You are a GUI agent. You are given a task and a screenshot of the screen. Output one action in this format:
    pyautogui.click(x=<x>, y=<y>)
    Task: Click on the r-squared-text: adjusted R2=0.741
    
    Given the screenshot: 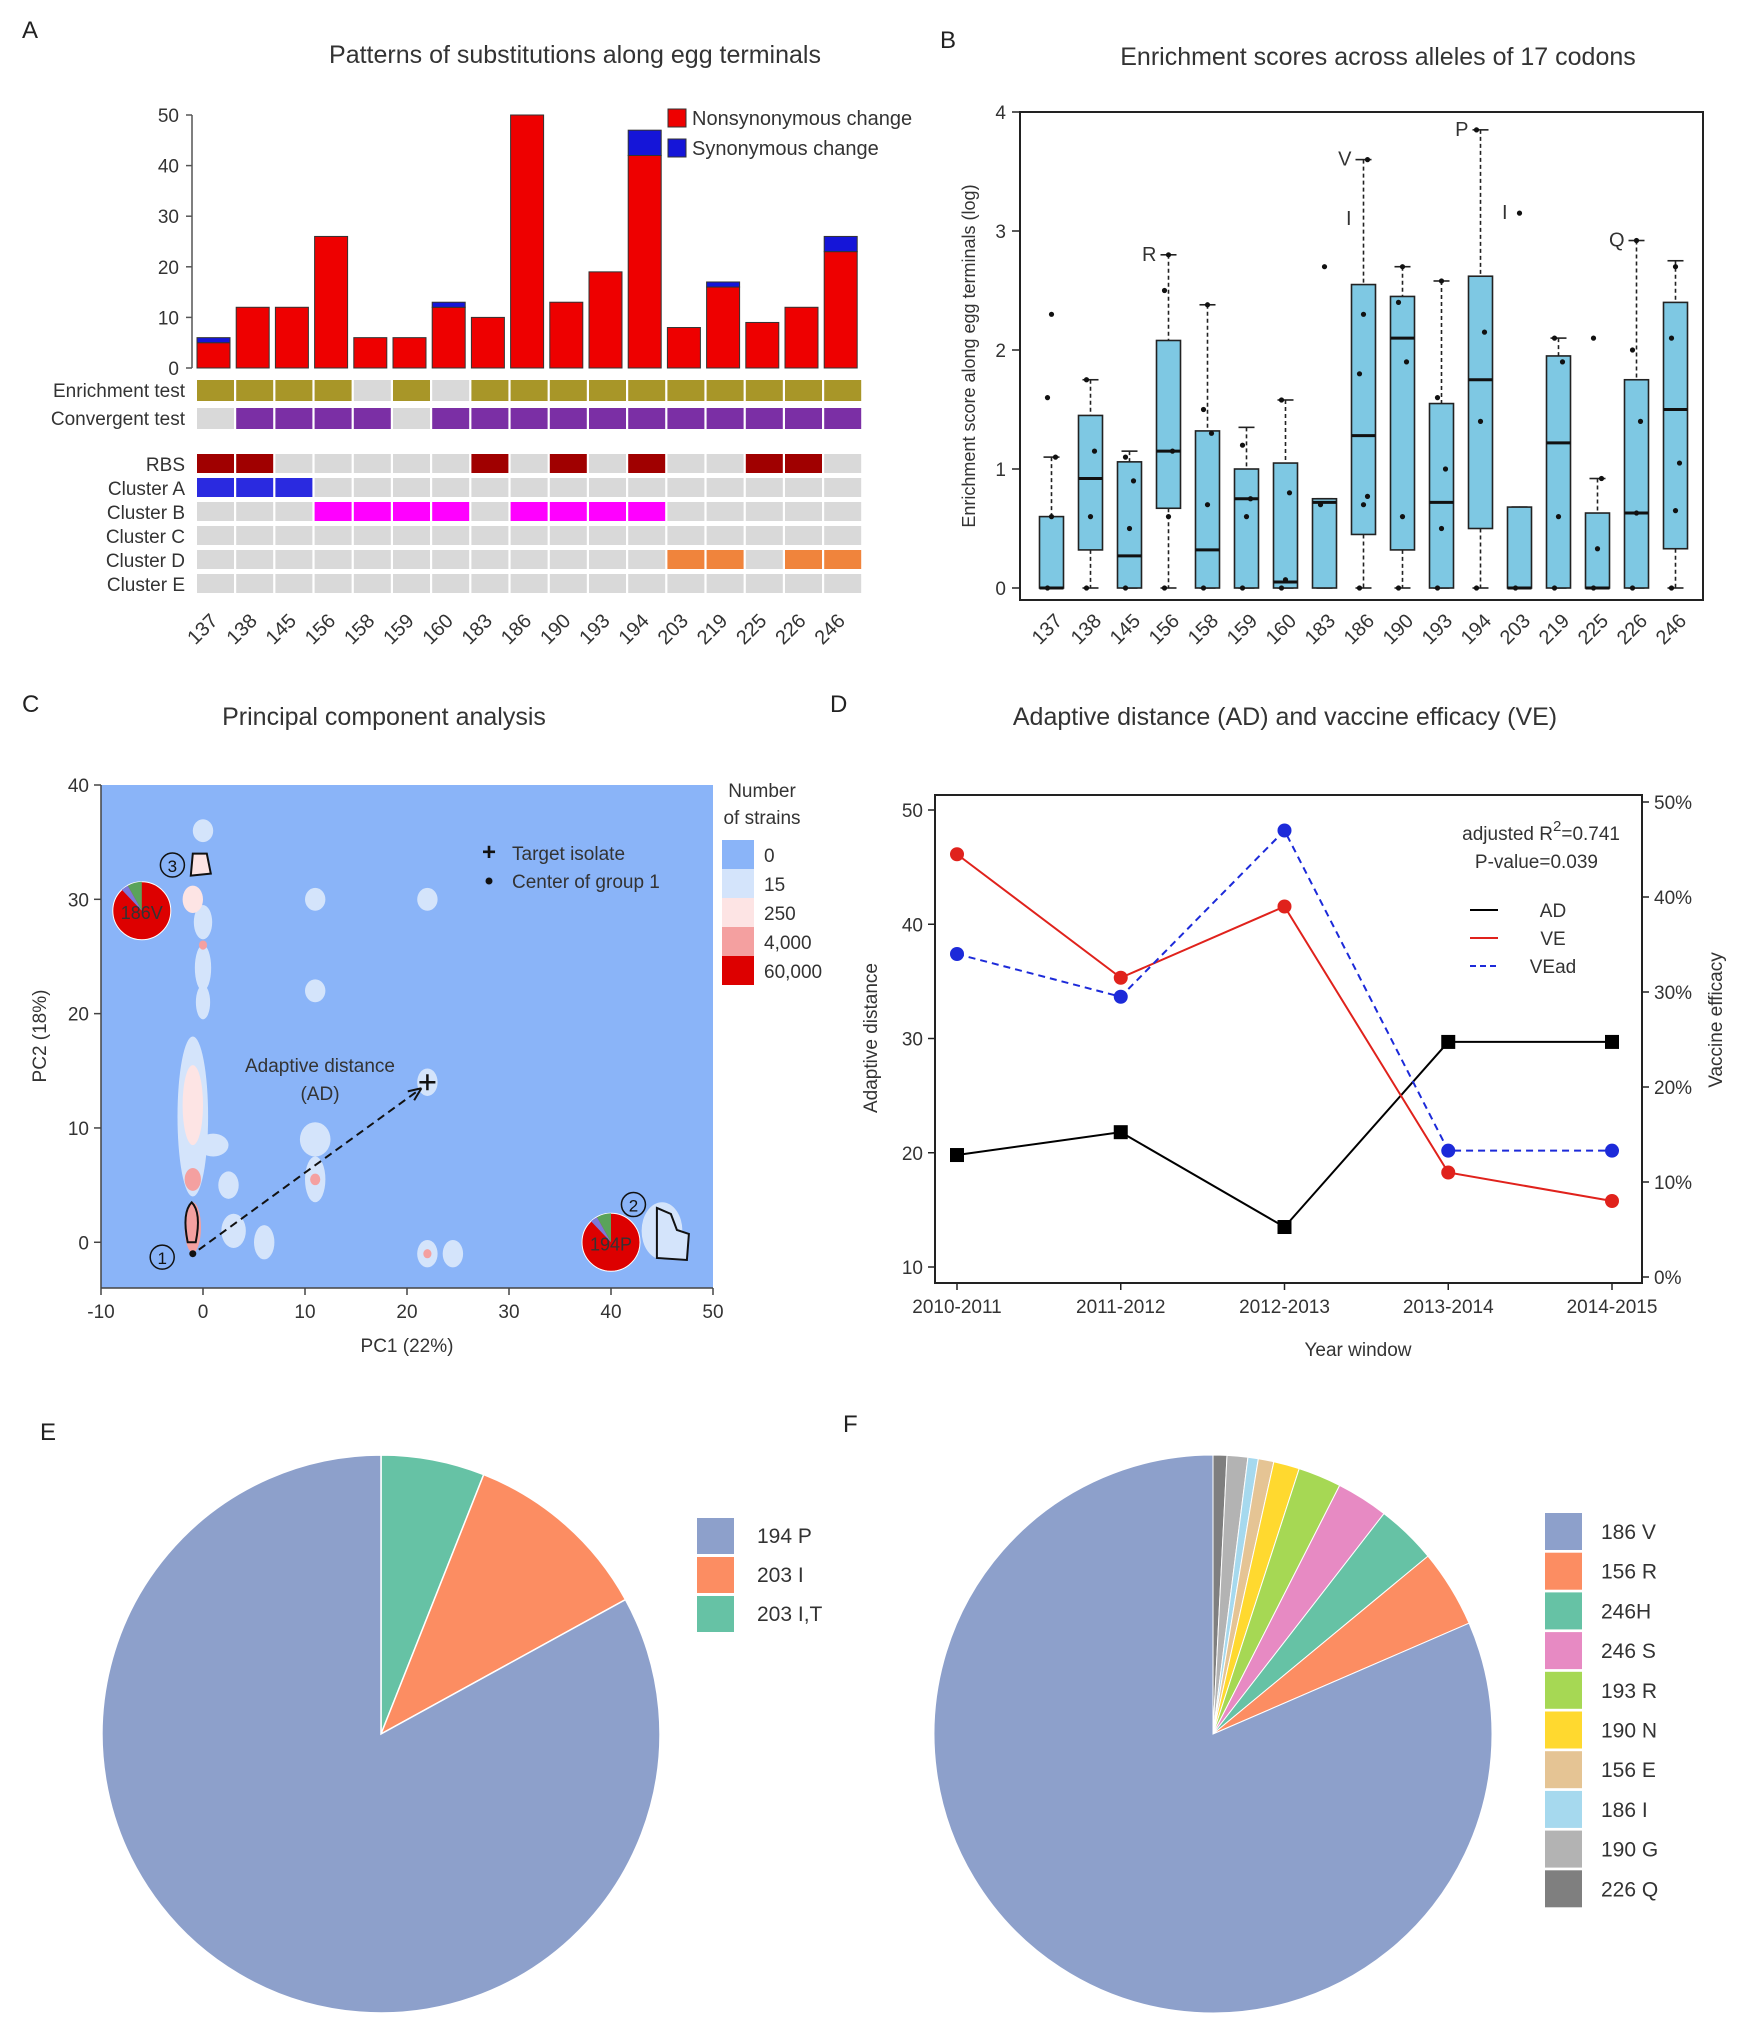 What is the action you would take?
    pyautogui.click(x=1541, y=831)
    